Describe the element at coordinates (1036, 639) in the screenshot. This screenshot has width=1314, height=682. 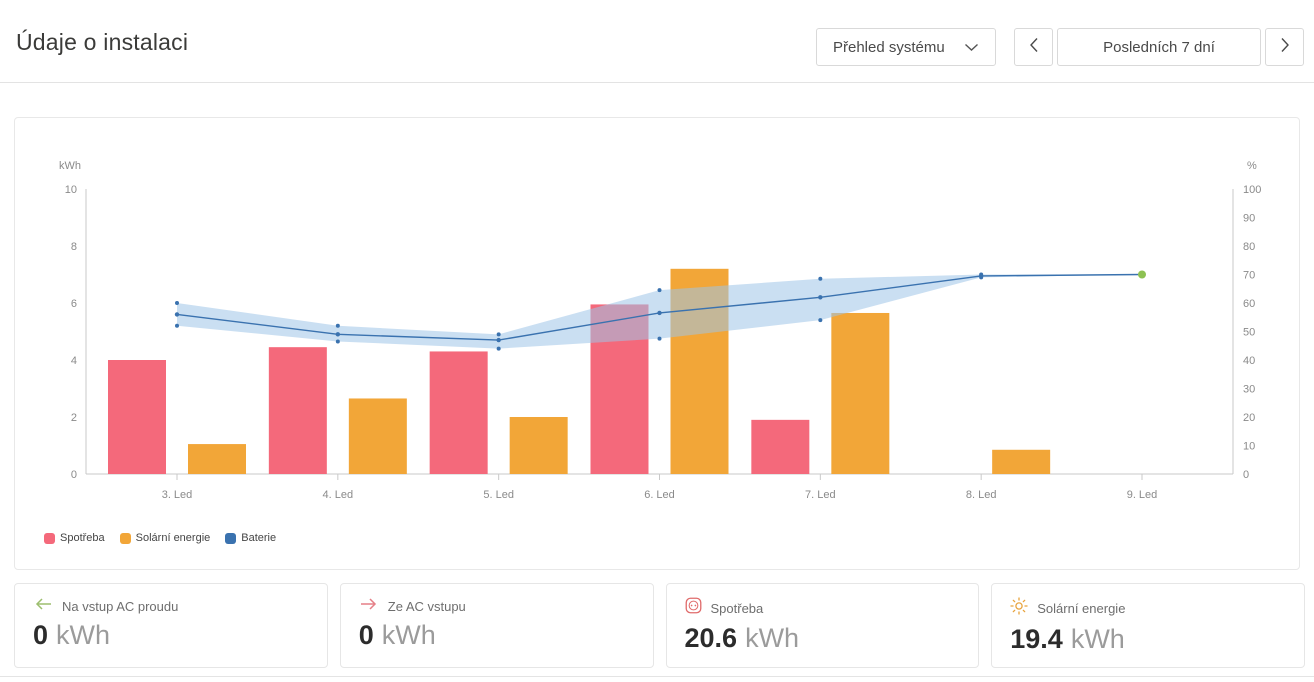
I see `card-value: 19.4` at that location.